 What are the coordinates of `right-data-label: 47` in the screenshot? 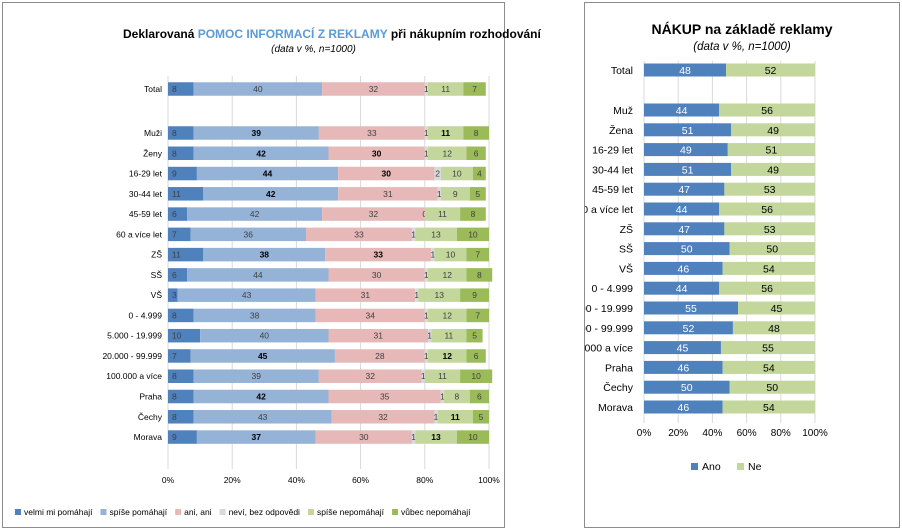 It's located at (684, 190).